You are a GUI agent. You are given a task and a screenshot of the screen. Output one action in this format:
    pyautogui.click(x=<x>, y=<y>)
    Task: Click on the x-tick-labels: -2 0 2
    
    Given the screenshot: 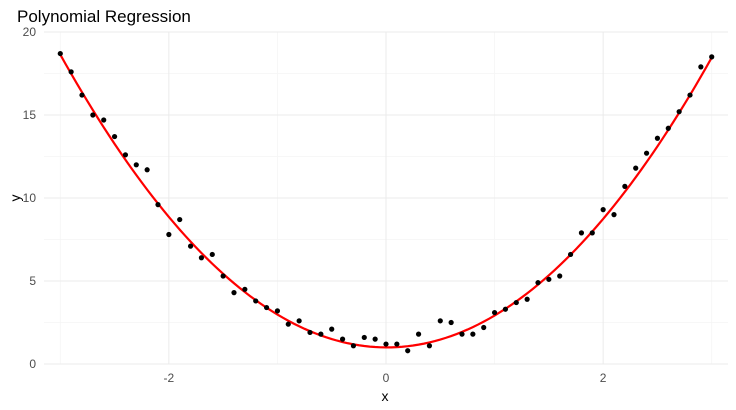 What is the action you would take?
    pyautogui.click(x=385, y=378)
    